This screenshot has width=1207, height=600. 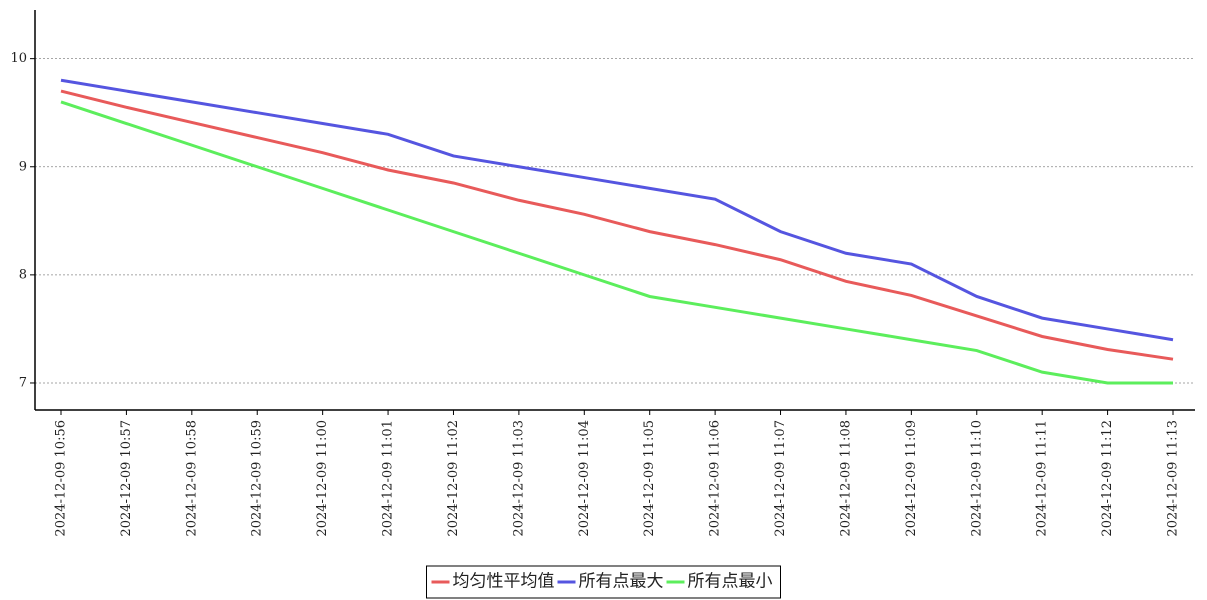 I want to click on x-tick-label: 2024-12-09 11:12, so click(x=1107, y=478).